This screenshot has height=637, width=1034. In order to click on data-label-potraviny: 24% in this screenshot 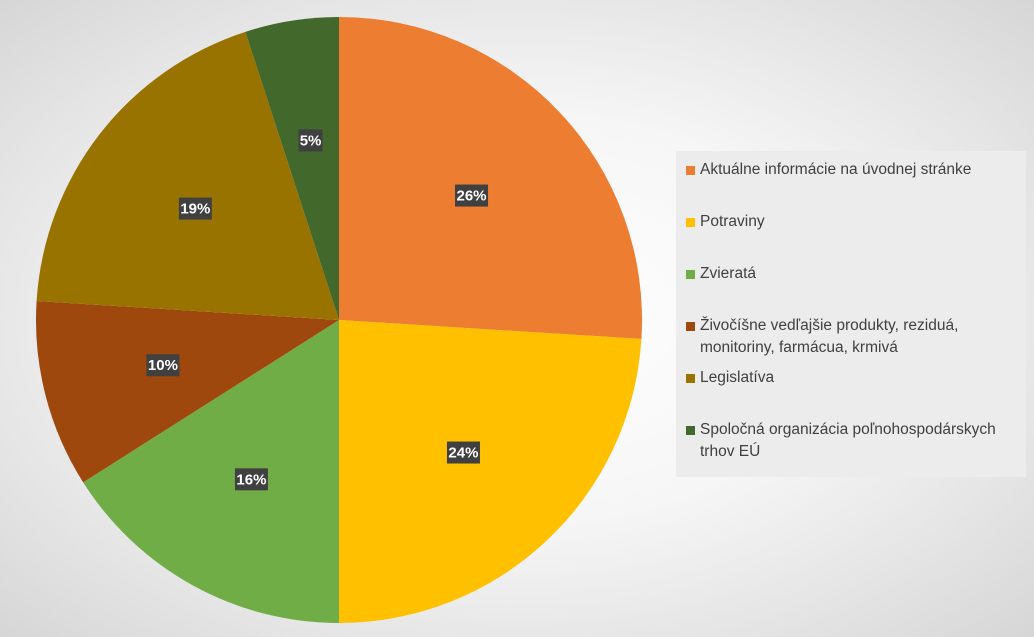, I will do `click(463, 452)`.